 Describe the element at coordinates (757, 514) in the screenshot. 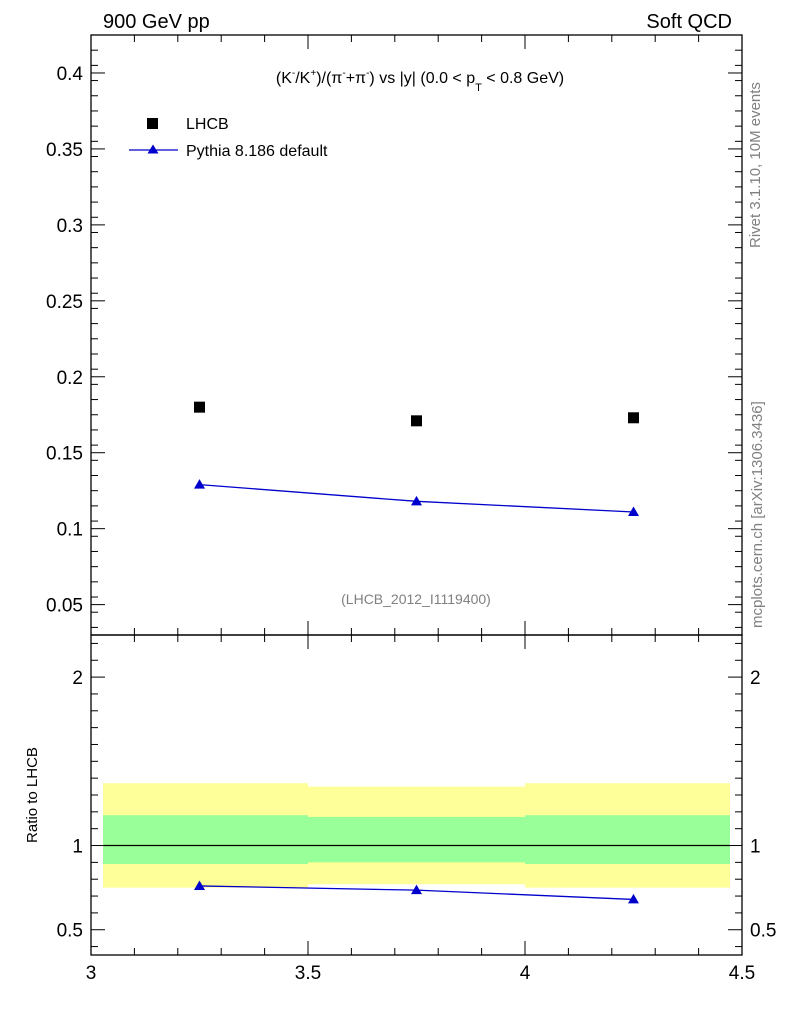

I see `mcplots-label: mcplots.cern.ch [arXiv:1306.3436]` at that location.